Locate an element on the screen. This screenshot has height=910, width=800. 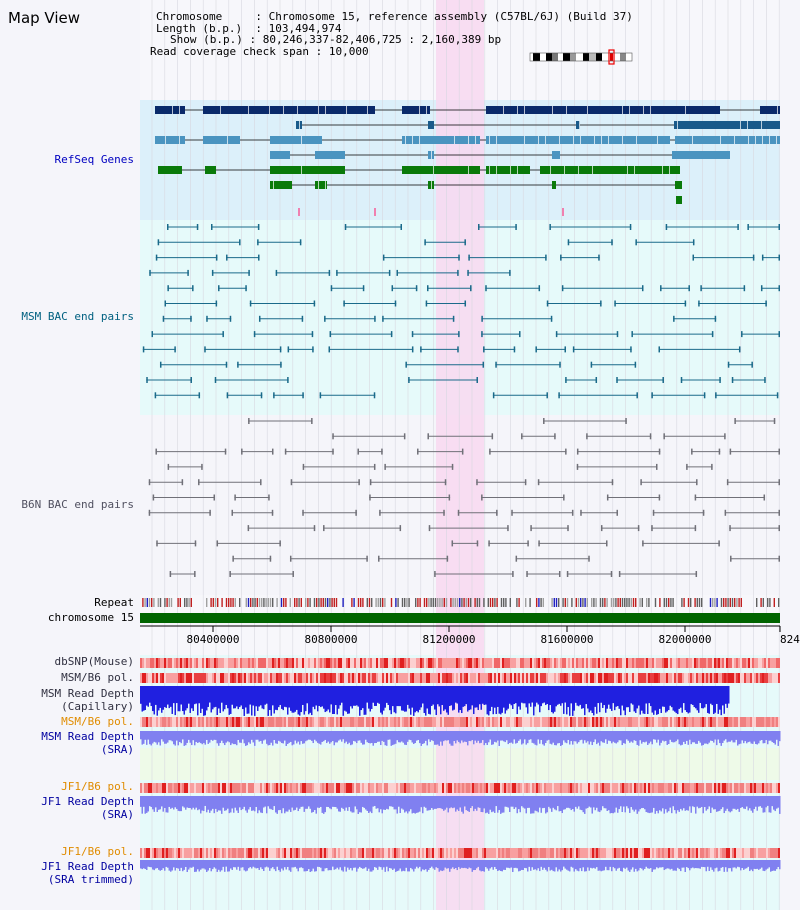
track-label-refseq: RefSeq Genes is located at coordinates (94, 159).